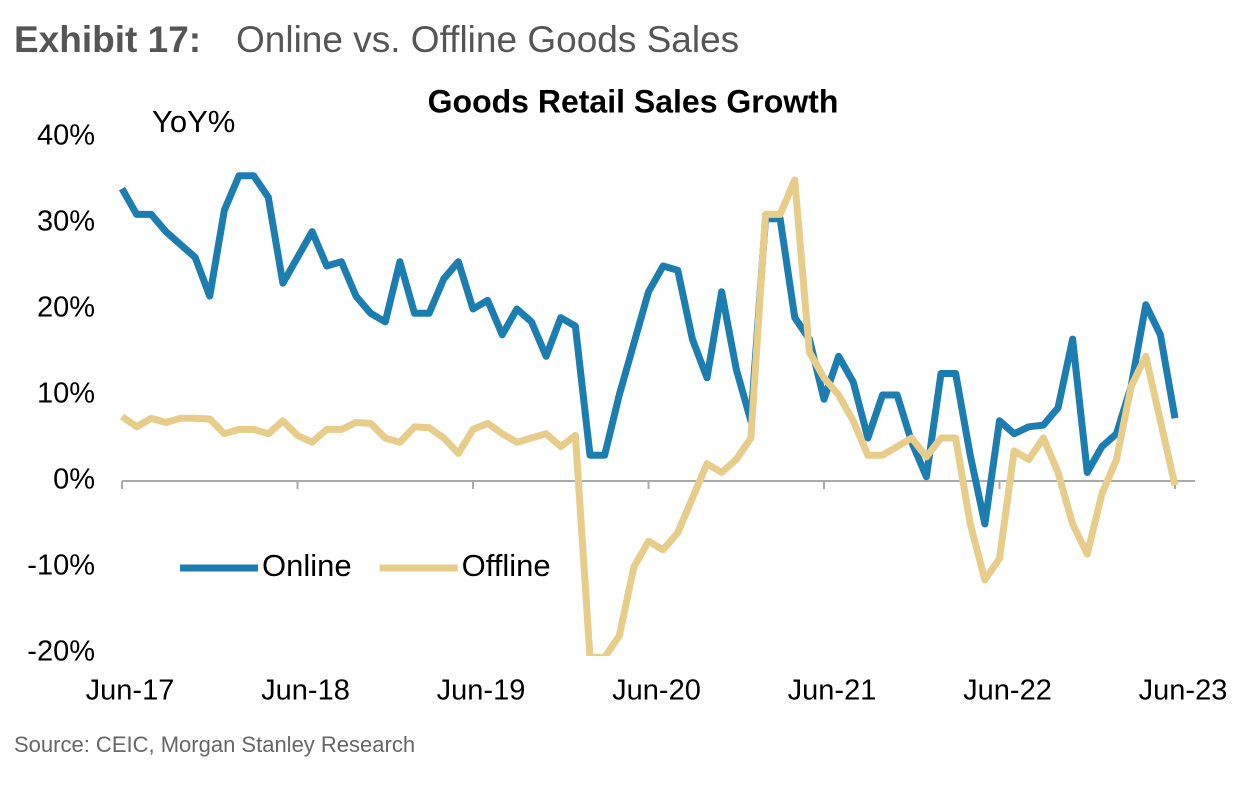 This screenshot has width=1254, height=788. I want to click on x-tick-label: Jun-23, so click(1183, 691).